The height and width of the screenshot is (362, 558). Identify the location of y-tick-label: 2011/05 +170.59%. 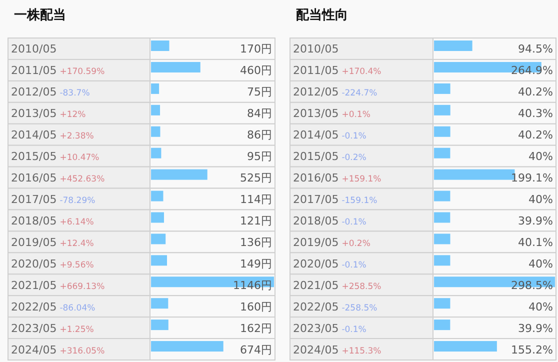
(58, 71).